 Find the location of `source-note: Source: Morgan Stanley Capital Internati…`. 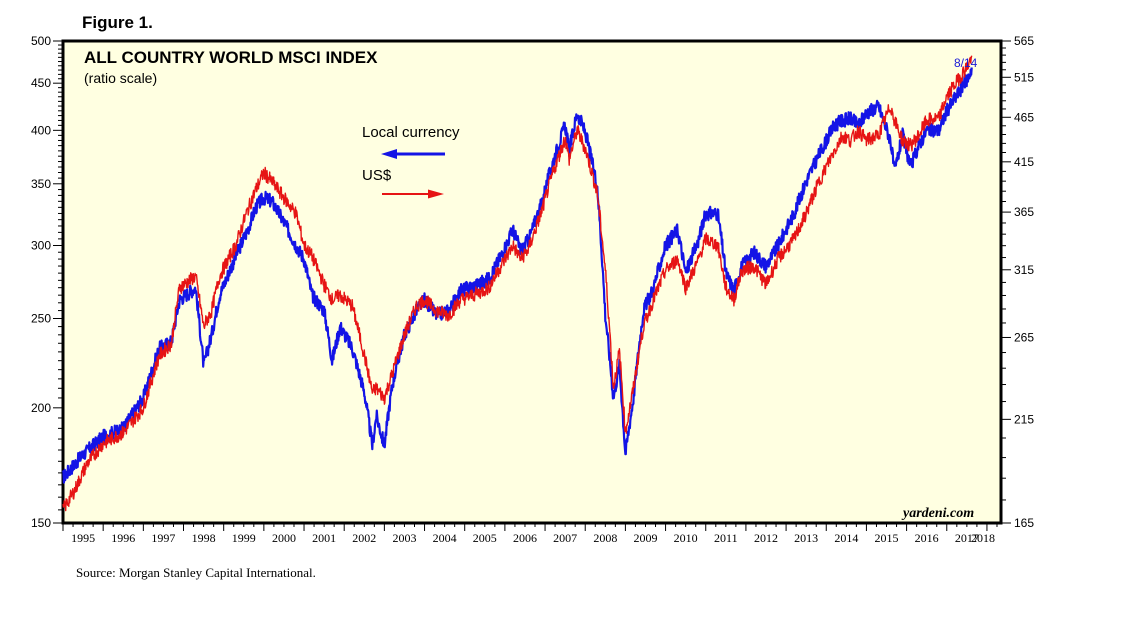

source-note: Source: Morgan Stanley Capital Internati… is located at coordinates (196, 572).